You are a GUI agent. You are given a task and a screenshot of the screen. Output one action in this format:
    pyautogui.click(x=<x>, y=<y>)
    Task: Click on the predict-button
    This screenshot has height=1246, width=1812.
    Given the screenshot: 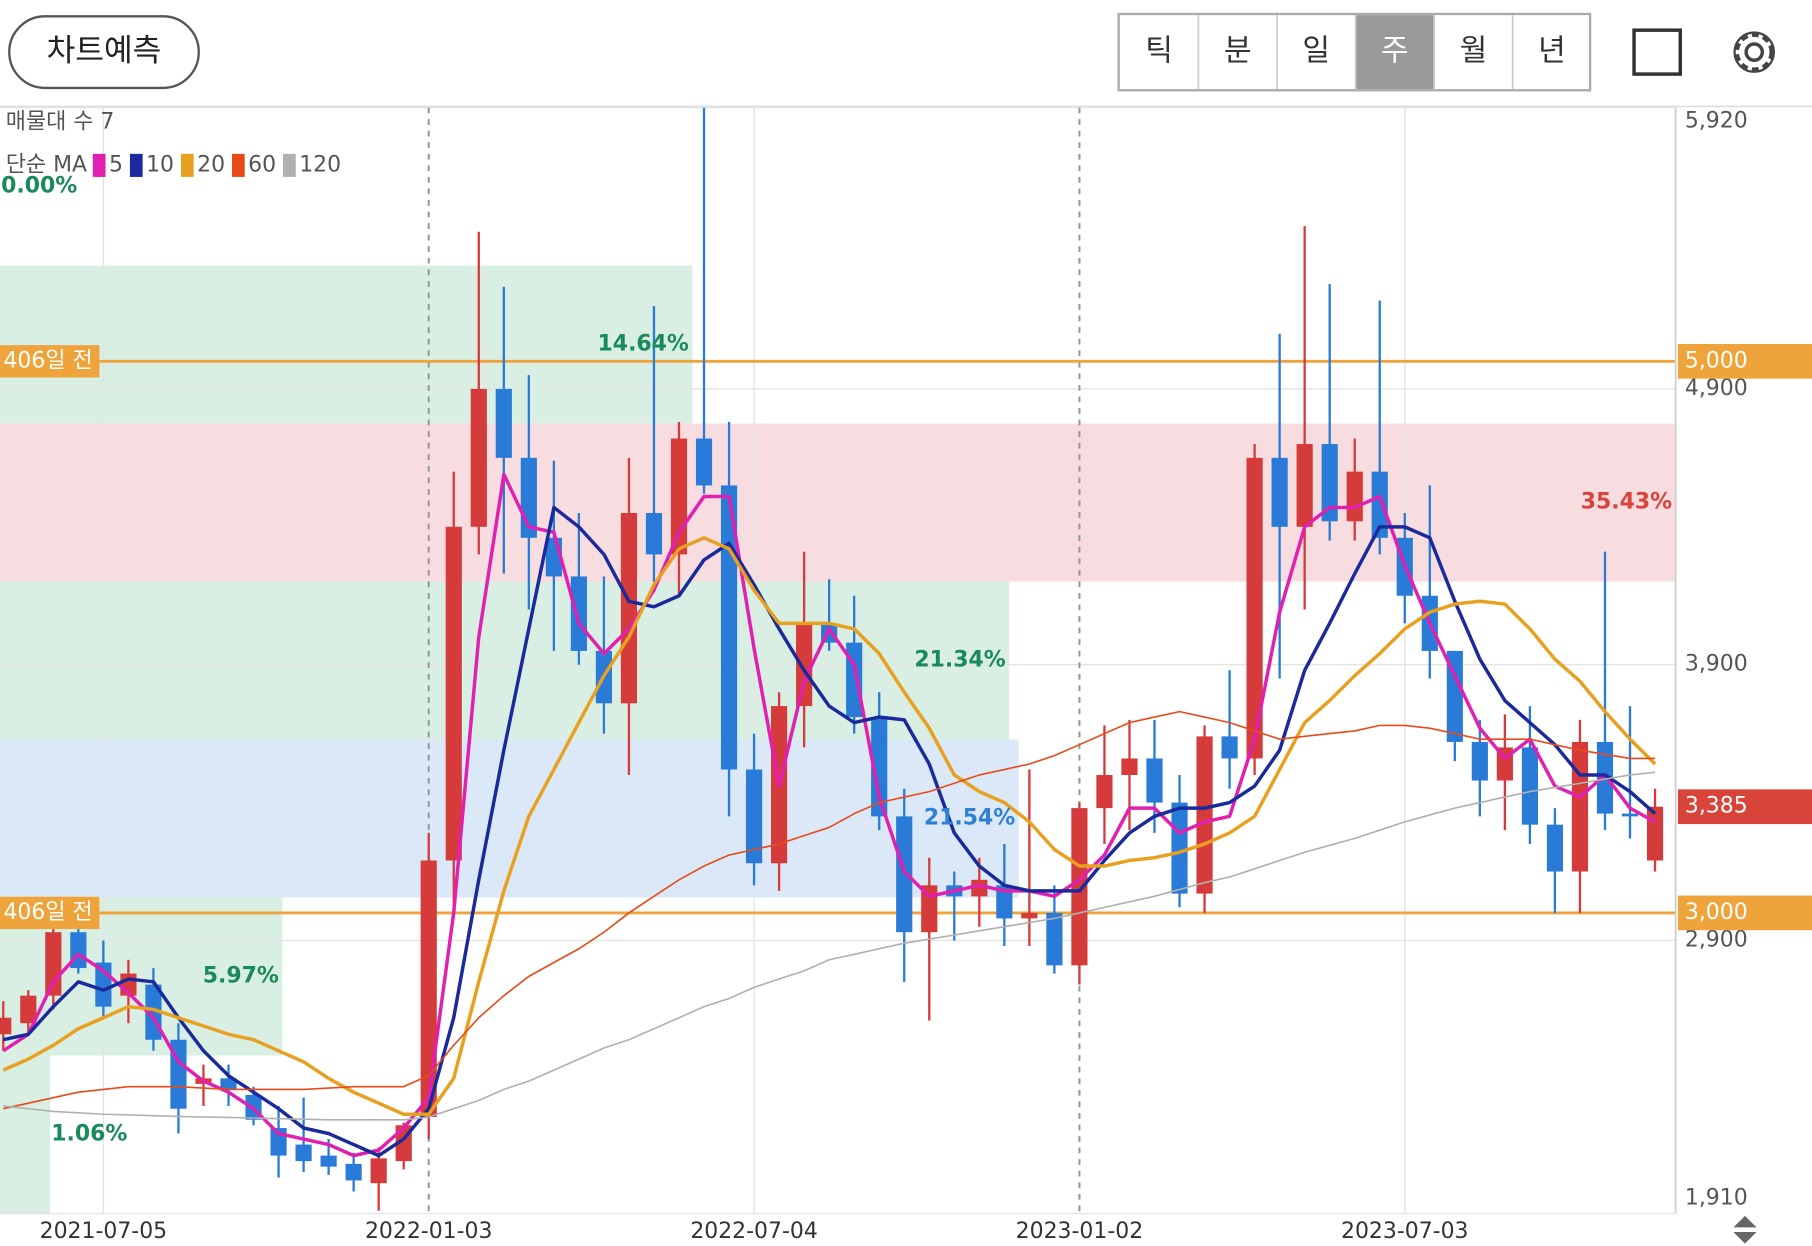 What is the action you would take?
    pyautogui.click(x=104, y=52)
    